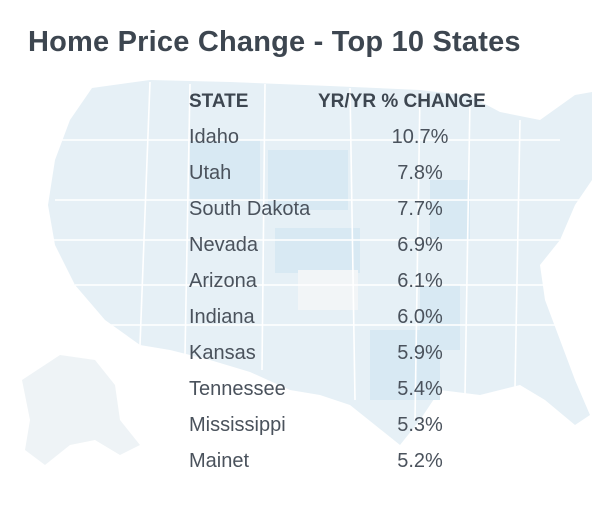 The height and width of the screenshot is (509, 592). I want to click on column-header-change: YR/YR % CHANGE, so click(402, 101).